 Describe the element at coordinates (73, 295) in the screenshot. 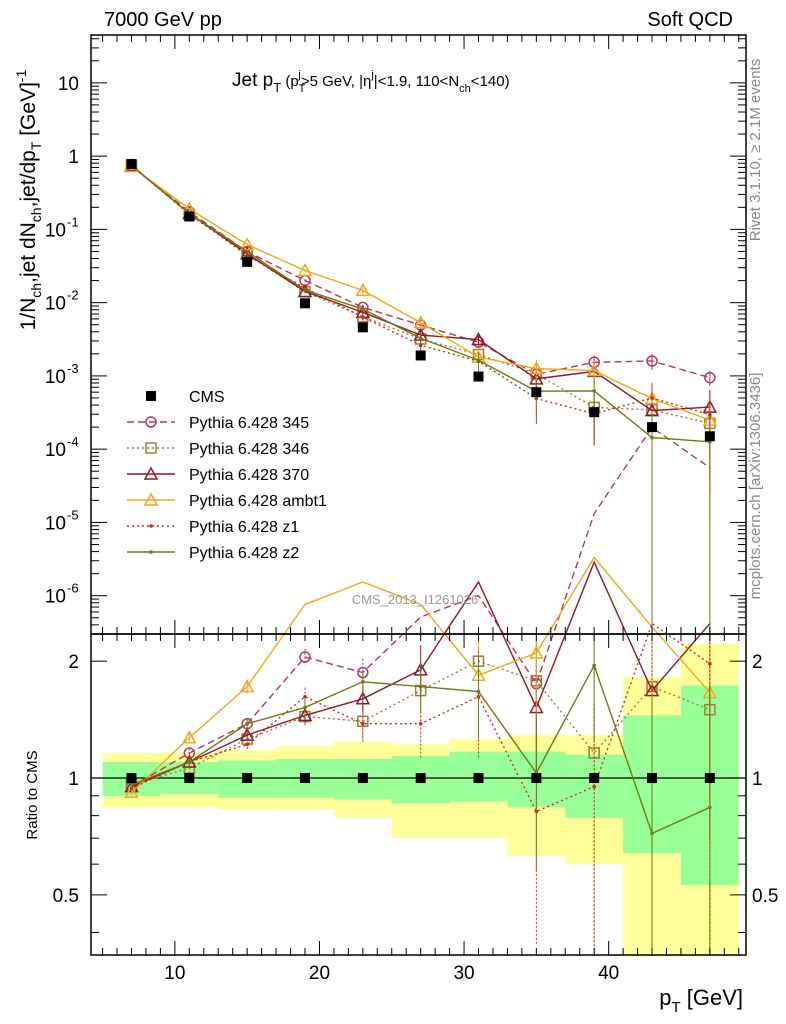

I see `y-tick-exponent: -2` at that location.